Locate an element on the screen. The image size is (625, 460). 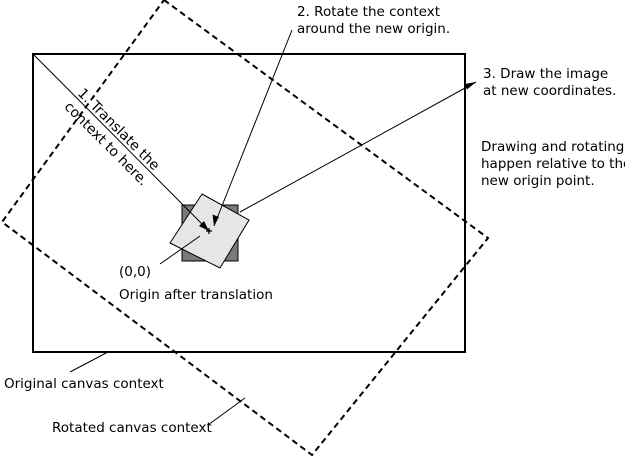
step2-label-line2: around the new origin. is located at coordinates (373, 29).